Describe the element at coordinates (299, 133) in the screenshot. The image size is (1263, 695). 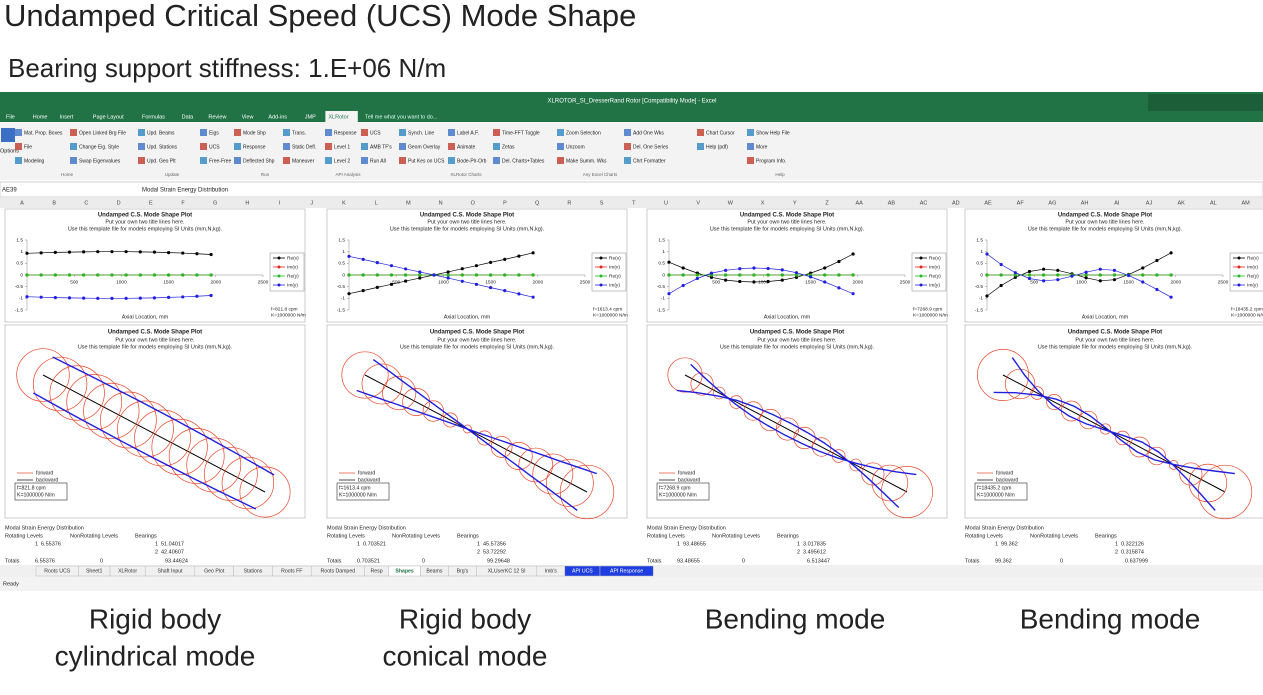
I see `ribbon-button: Trans.` at that location.